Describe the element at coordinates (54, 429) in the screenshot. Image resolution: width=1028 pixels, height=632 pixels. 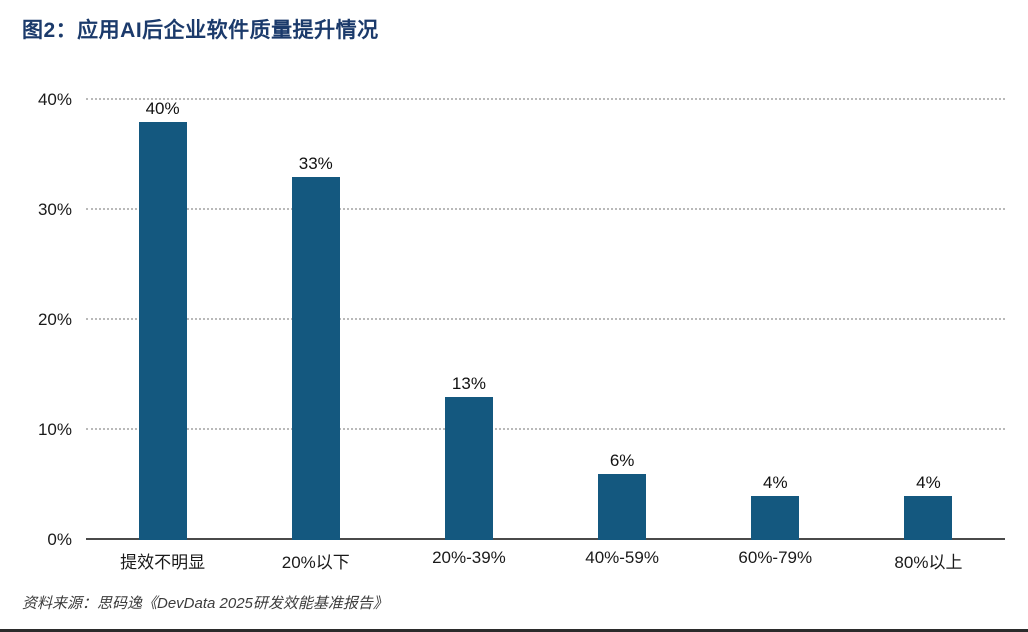
I see `y-tick-label: 10%` at that location.